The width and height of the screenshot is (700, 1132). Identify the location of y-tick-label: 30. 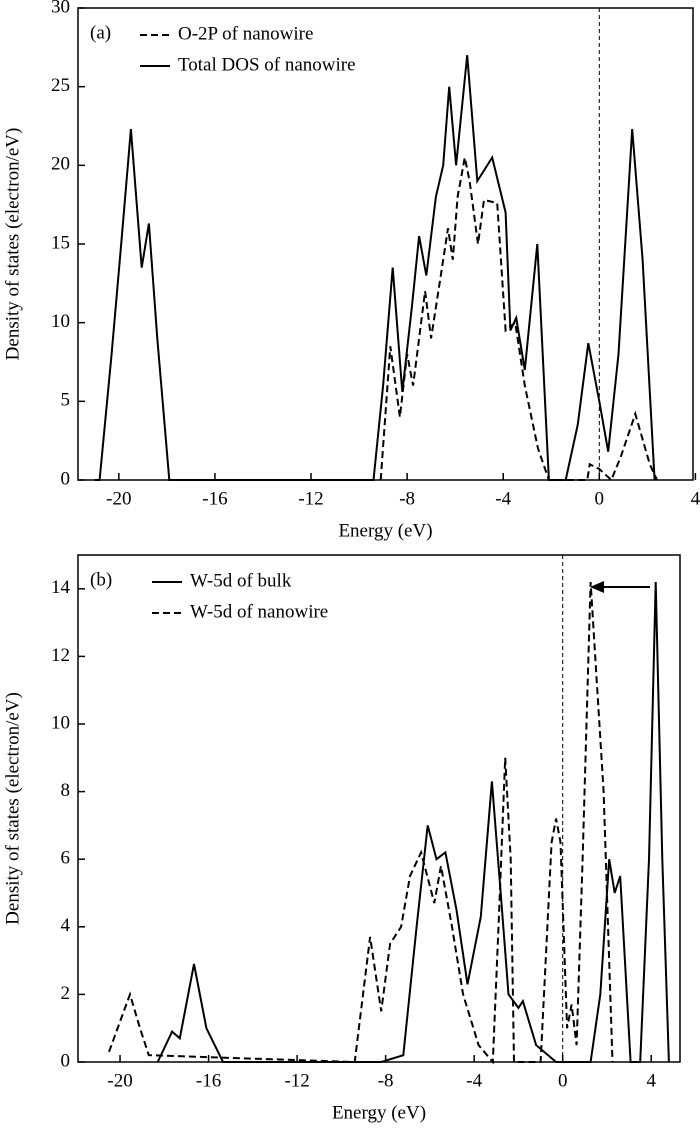
(60, 8).